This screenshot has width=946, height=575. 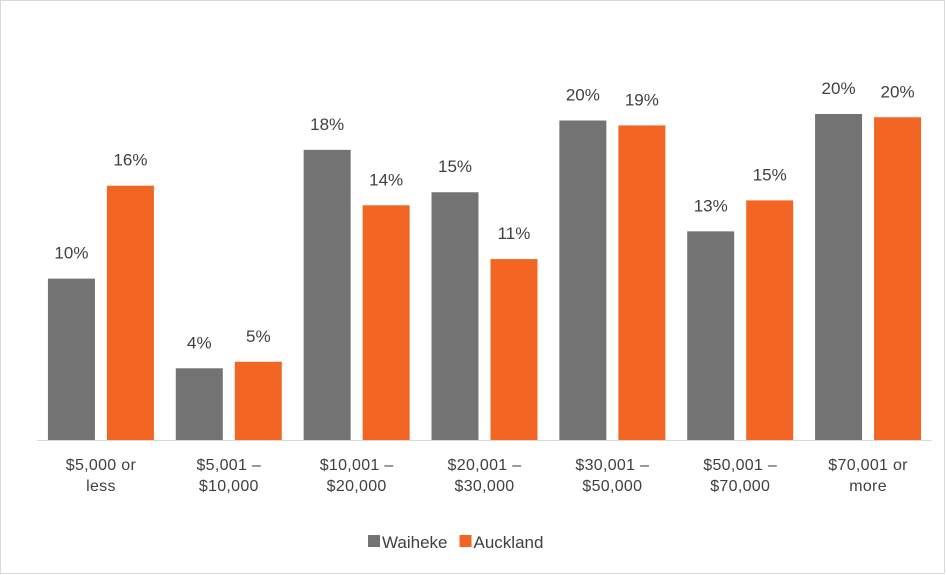 I want to click on x-tick-label: $30,001 – $50,000, so click(x=612, y=476).